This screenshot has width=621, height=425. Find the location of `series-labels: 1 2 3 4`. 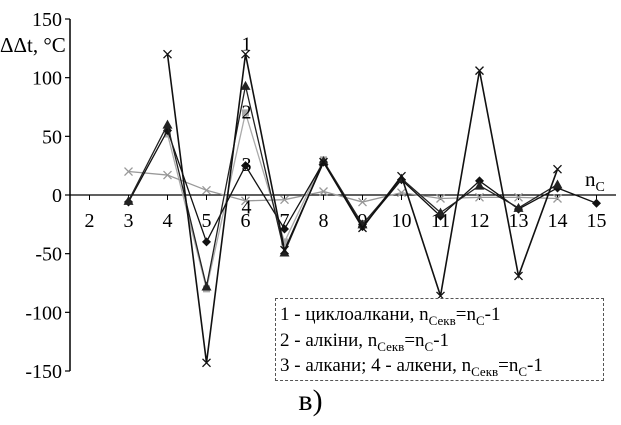

series-labels: 1 2 3 4 is located at coordinates (247, 125).